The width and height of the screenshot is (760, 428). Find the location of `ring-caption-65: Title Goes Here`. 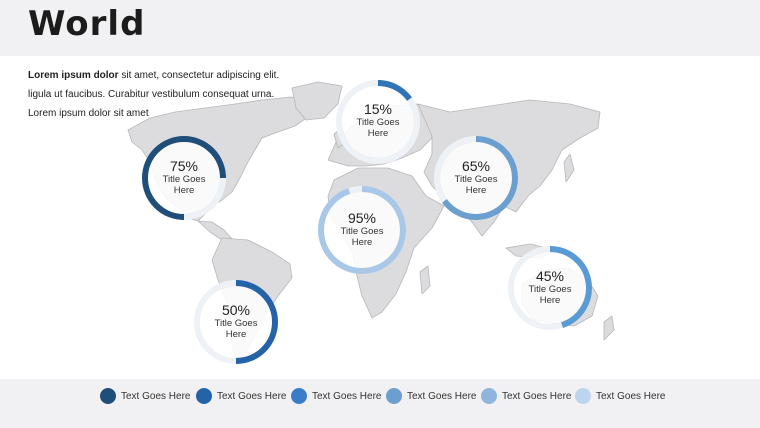

ring-caption-65: Title Goes Here is located at coordinates (476, 185).